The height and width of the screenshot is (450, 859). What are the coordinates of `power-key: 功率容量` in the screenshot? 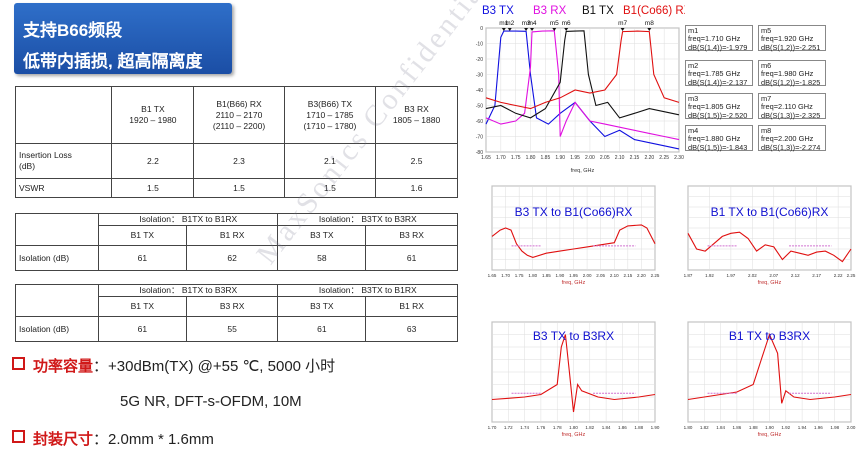 It's located at (63, 366).